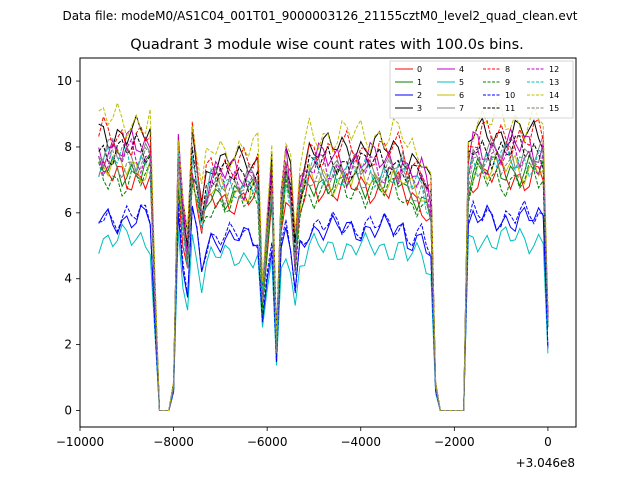 This screenshot has height=480, width=640. What do you see at coordinates (419, 82) in the screenshot?
I see `legend-label-1: 1` at bounding box center [419, 82].